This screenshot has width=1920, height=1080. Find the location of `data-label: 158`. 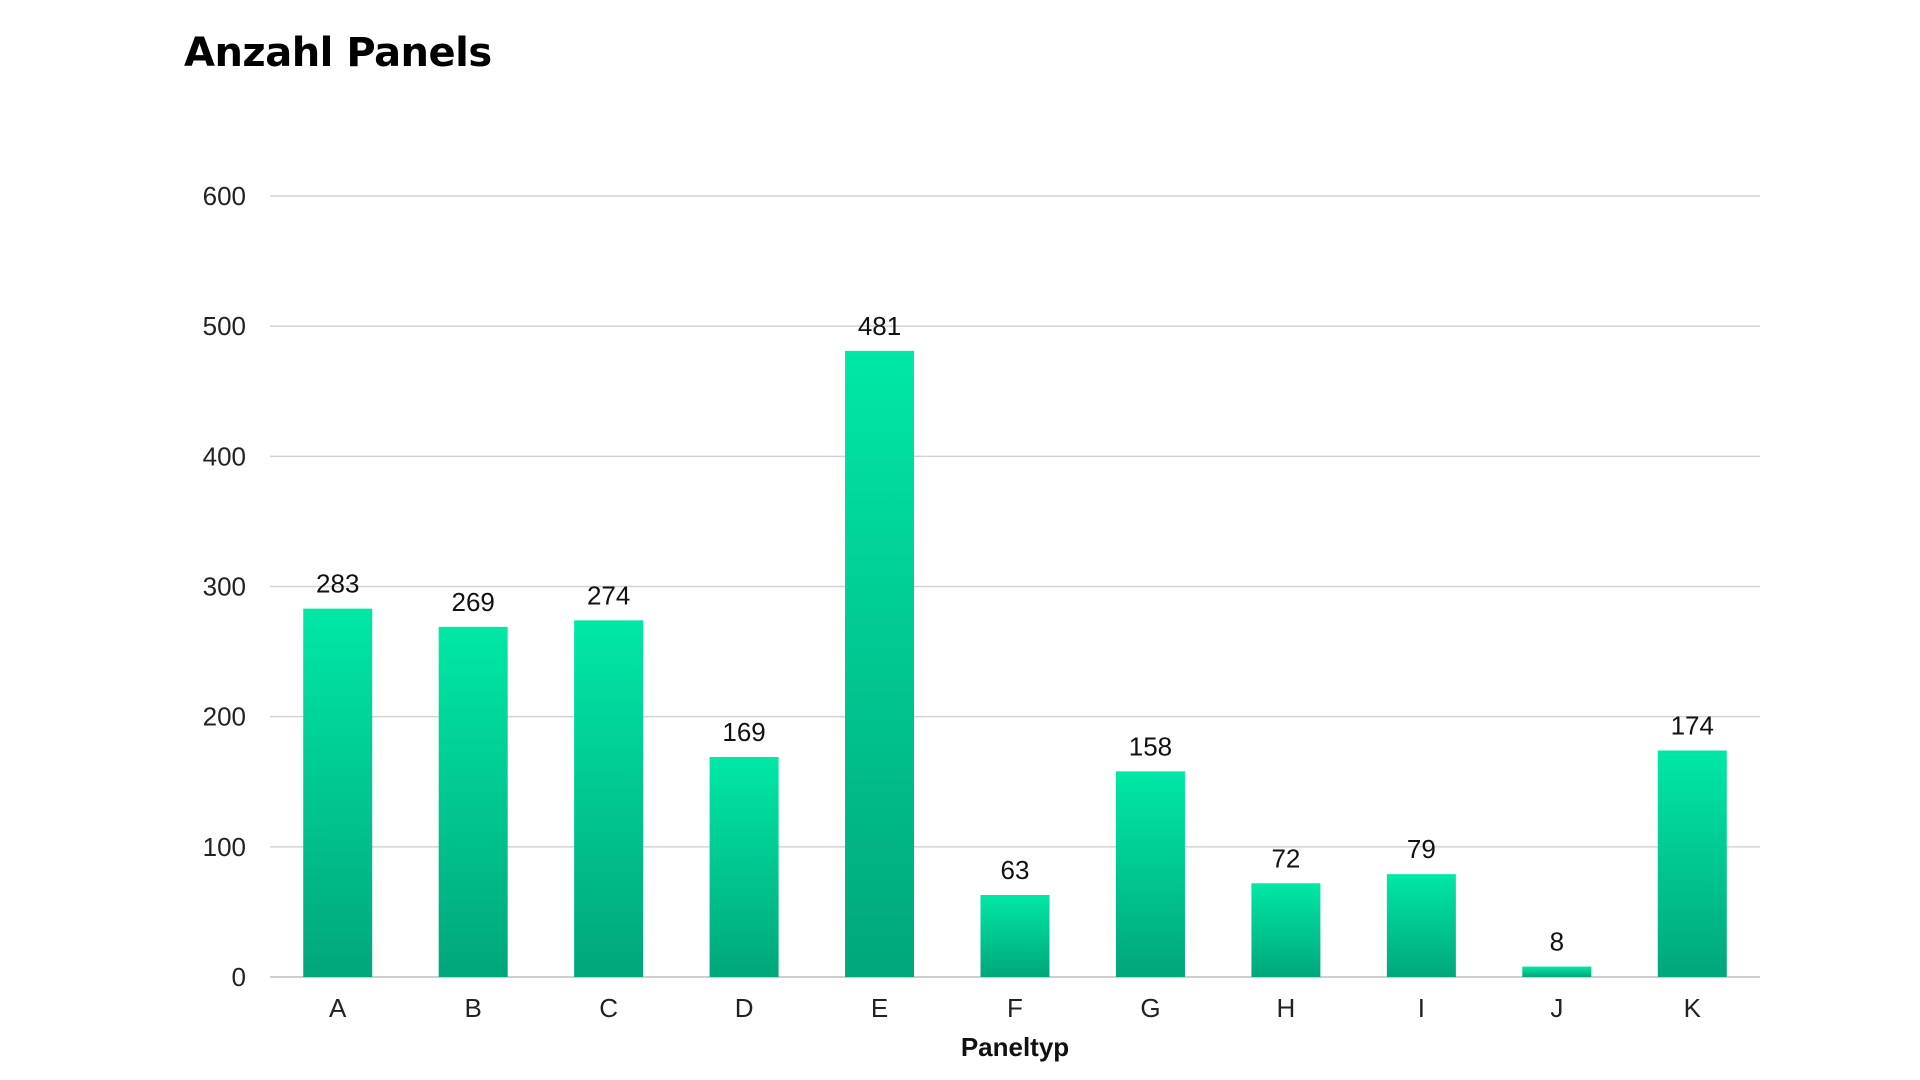

data-label: 158 is located at coordinates (1150, 746).